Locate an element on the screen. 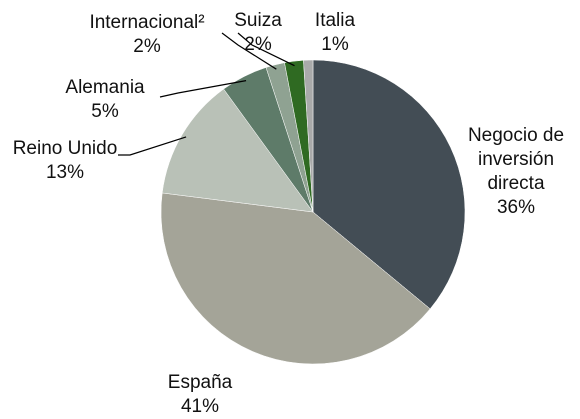 The width and height of the screenshot is (580, 419). value-label: 1% is located at coordinates (335, 44).